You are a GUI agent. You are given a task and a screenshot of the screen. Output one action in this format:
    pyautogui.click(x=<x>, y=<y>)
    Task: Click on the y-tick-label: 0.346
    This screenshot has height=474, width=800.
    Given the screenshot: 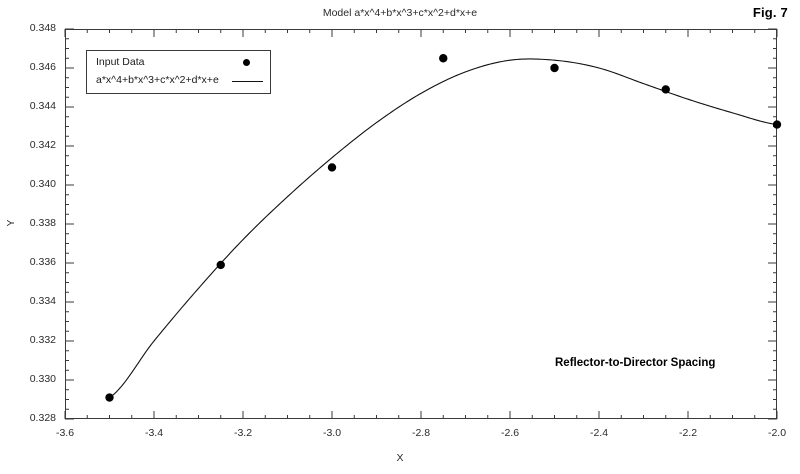 What is the action you would take?
    pyautogui.click(x=42, y=67)
    